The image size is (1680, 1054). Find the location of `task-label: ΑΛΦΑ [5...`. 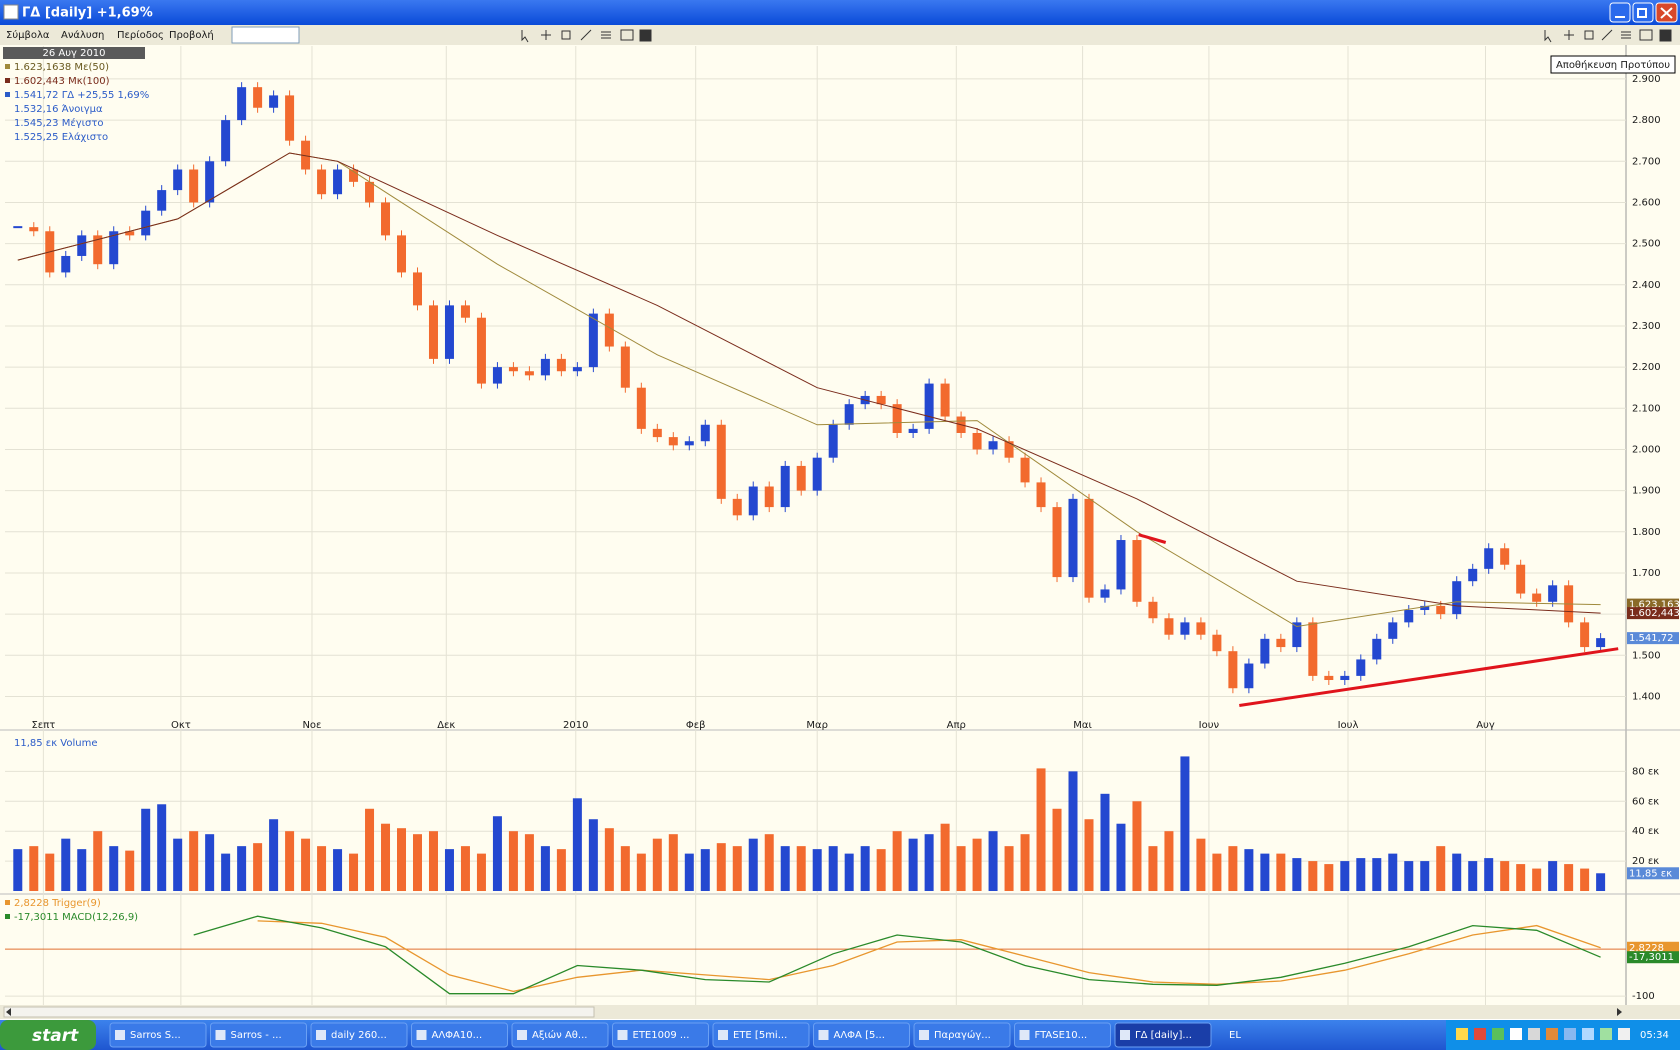

task-label: ΑΛΦΑ [5... is located at coordinates (859, 1035).